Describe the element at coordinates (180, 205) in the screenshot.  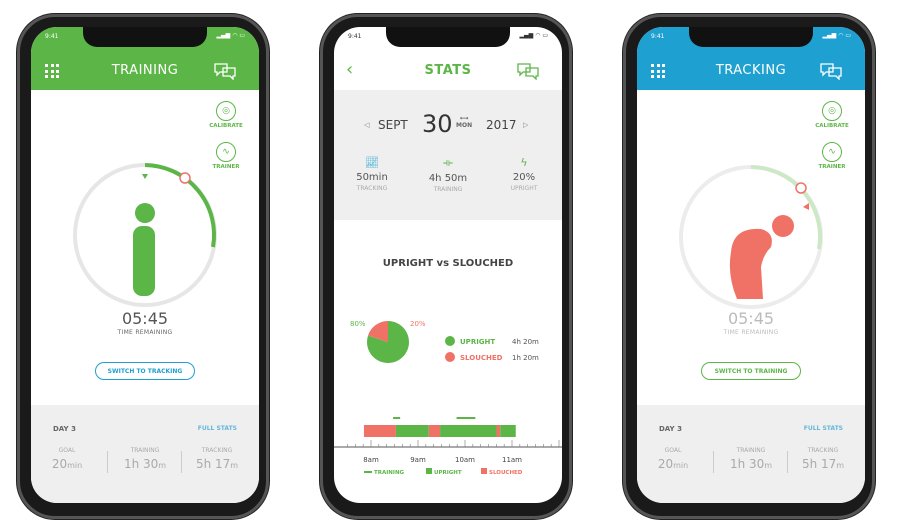
I see `progress-arc` at that location.